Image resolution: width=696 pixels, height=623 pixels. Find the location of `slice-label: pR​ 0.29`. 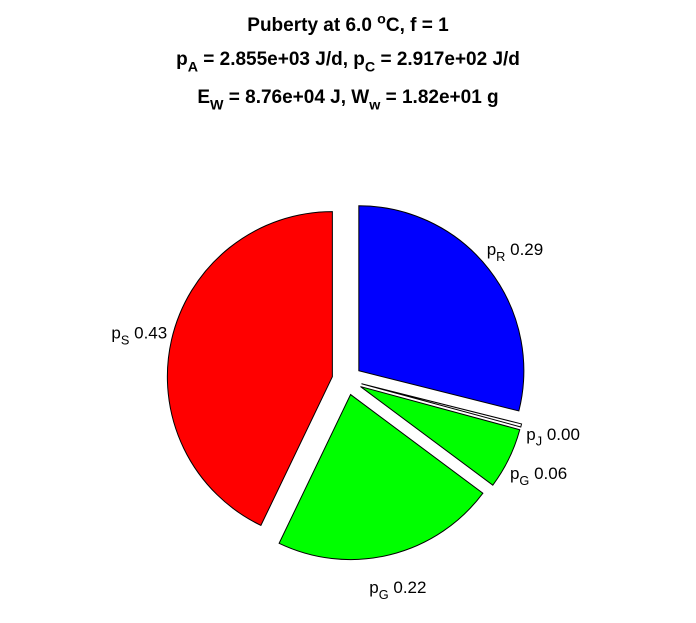

slice-label: pR​ 0.29 is located at coordinates (515, 252).